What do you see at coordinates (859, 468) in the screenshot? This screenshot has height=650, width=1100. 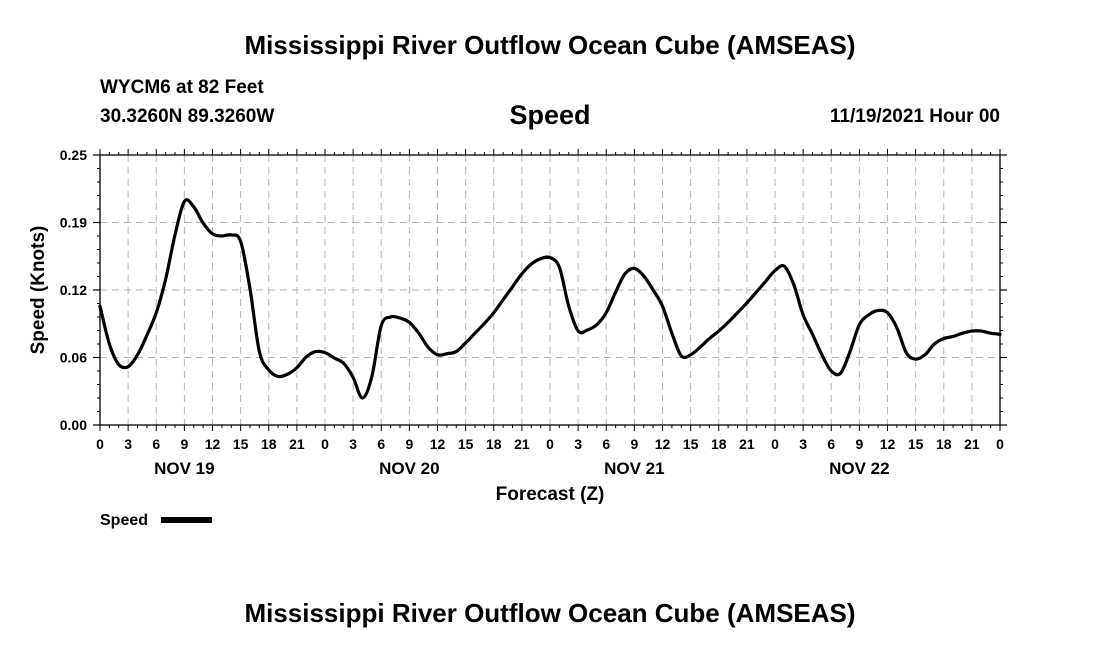 I see `x-day-label: NOV 22` at bounding box center [859, 468].